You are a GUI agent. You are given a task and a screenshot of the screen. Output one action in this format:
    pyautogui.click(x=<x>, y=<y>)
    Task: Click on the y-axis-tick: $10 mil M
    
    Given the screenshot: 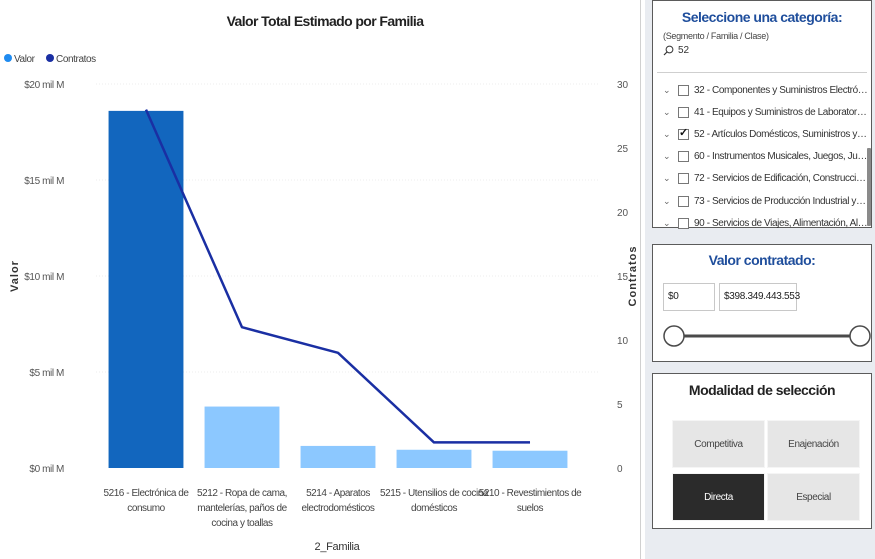 What is the action you would take?
    pyautogui.click(x=44, y=277)
    